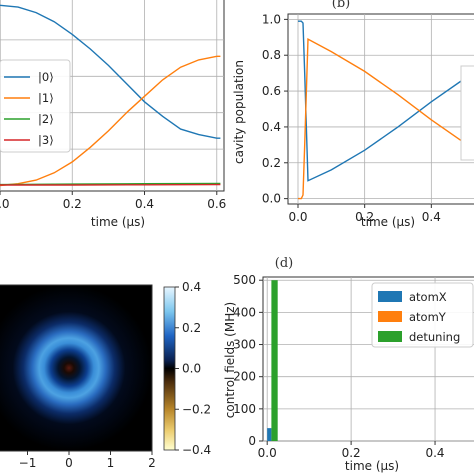 The height and width of the screenshot is (474, 474). I want to click on panel-d-ytick-label: 100, so click(244, 409).